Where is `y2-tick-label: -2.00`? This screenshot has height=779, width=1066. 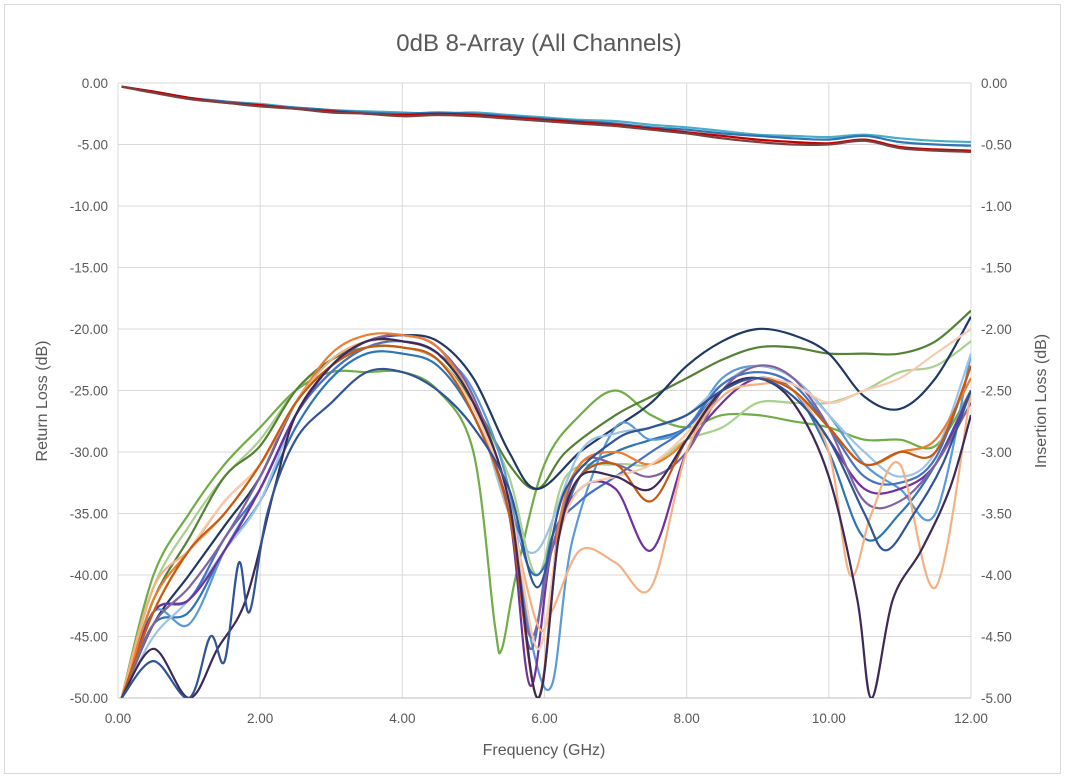
y2-tick-label: -2.00 is located at coordinates (996, 329).